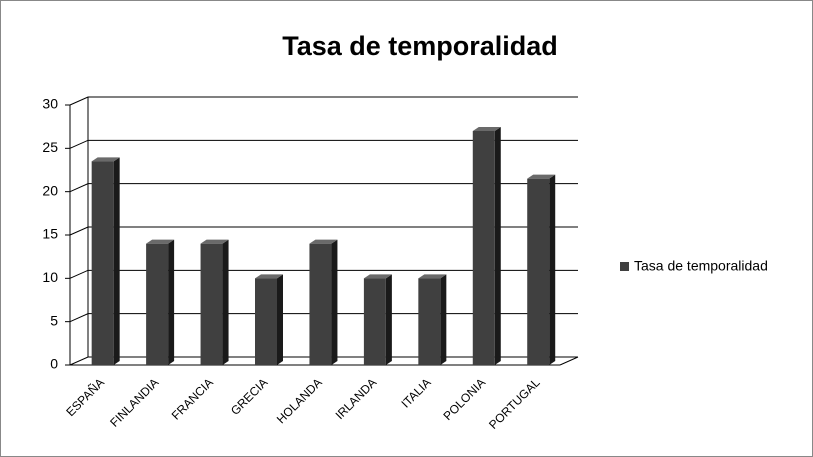 This screenshot has width=813, height=457. Describe the element at coordinates (50, 277) in the screenshot. I see `y-tick-label: 10` at that location.